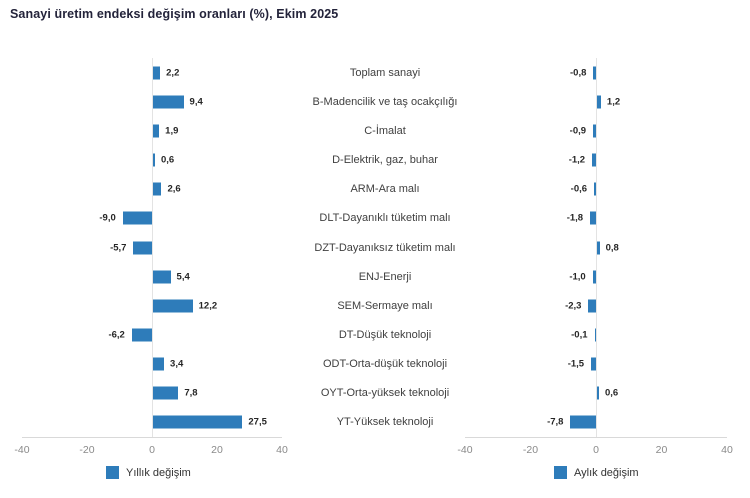 The image size is (750, 498). Describe the element at coordinates (87, 450) in the screenshot. I see `annual-axis-tick-label: -20` at that location.